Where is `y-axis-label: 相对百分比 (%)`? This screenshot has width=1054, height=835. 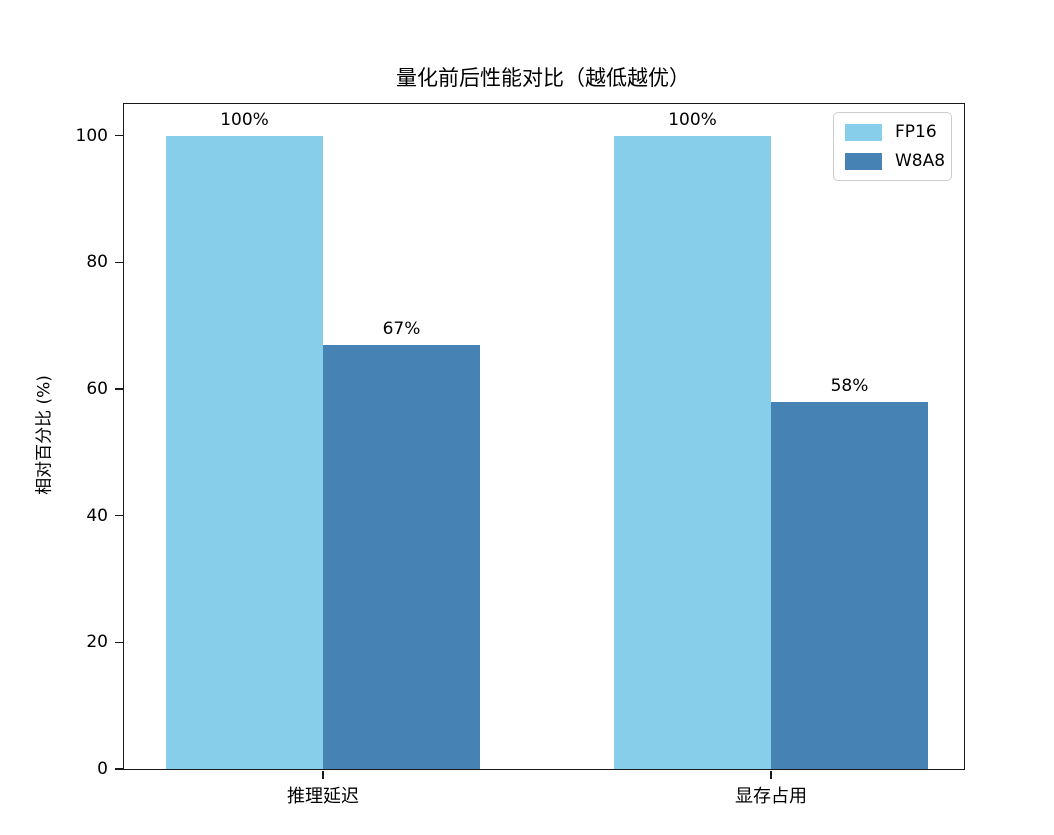 y-axis-label: 相对百分比 (%) is located at coordinates (44, 435).